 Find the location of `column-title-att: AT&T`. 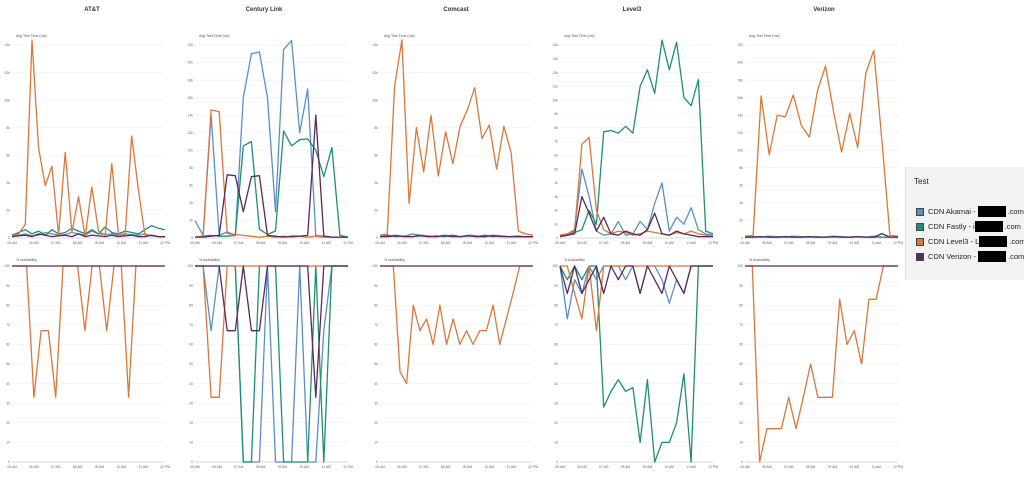

column-title-att: AT&T is located at coordinates (92, 10).